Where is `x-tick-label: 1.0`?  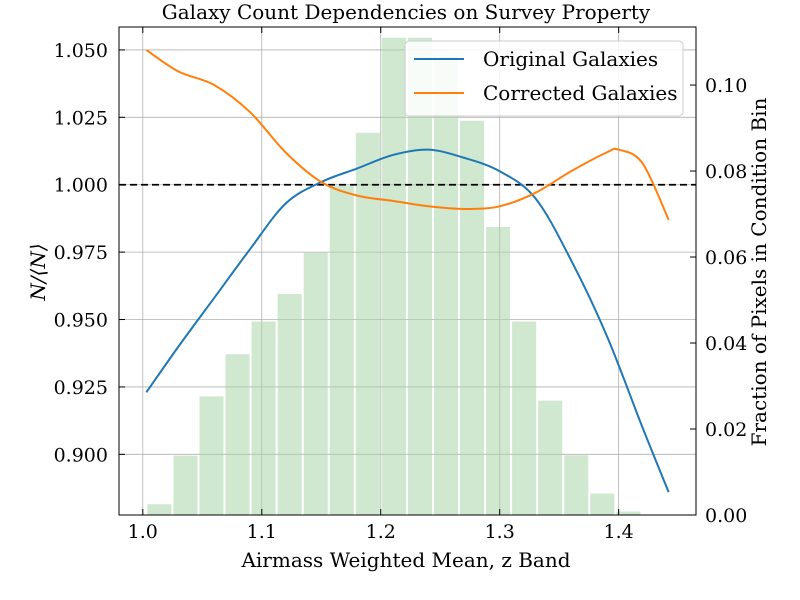
x-tick-label: 1.0 is located at coordinates (143, 532).